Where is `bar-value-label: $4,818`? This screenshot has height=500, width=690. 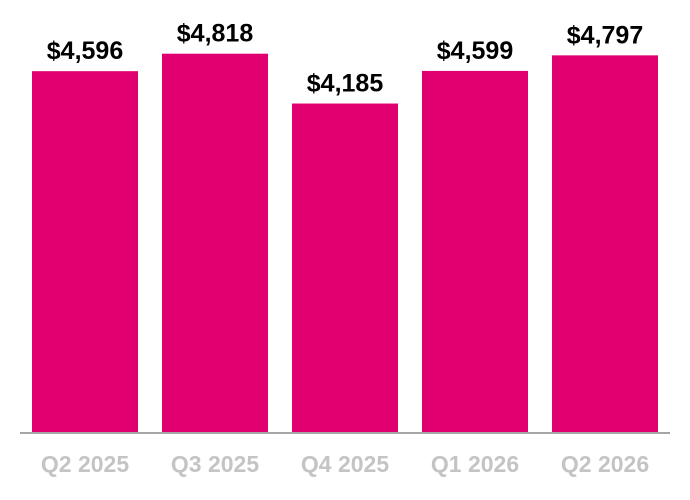 bar-value-label: $4,818 is located at coordinates (215, 34).